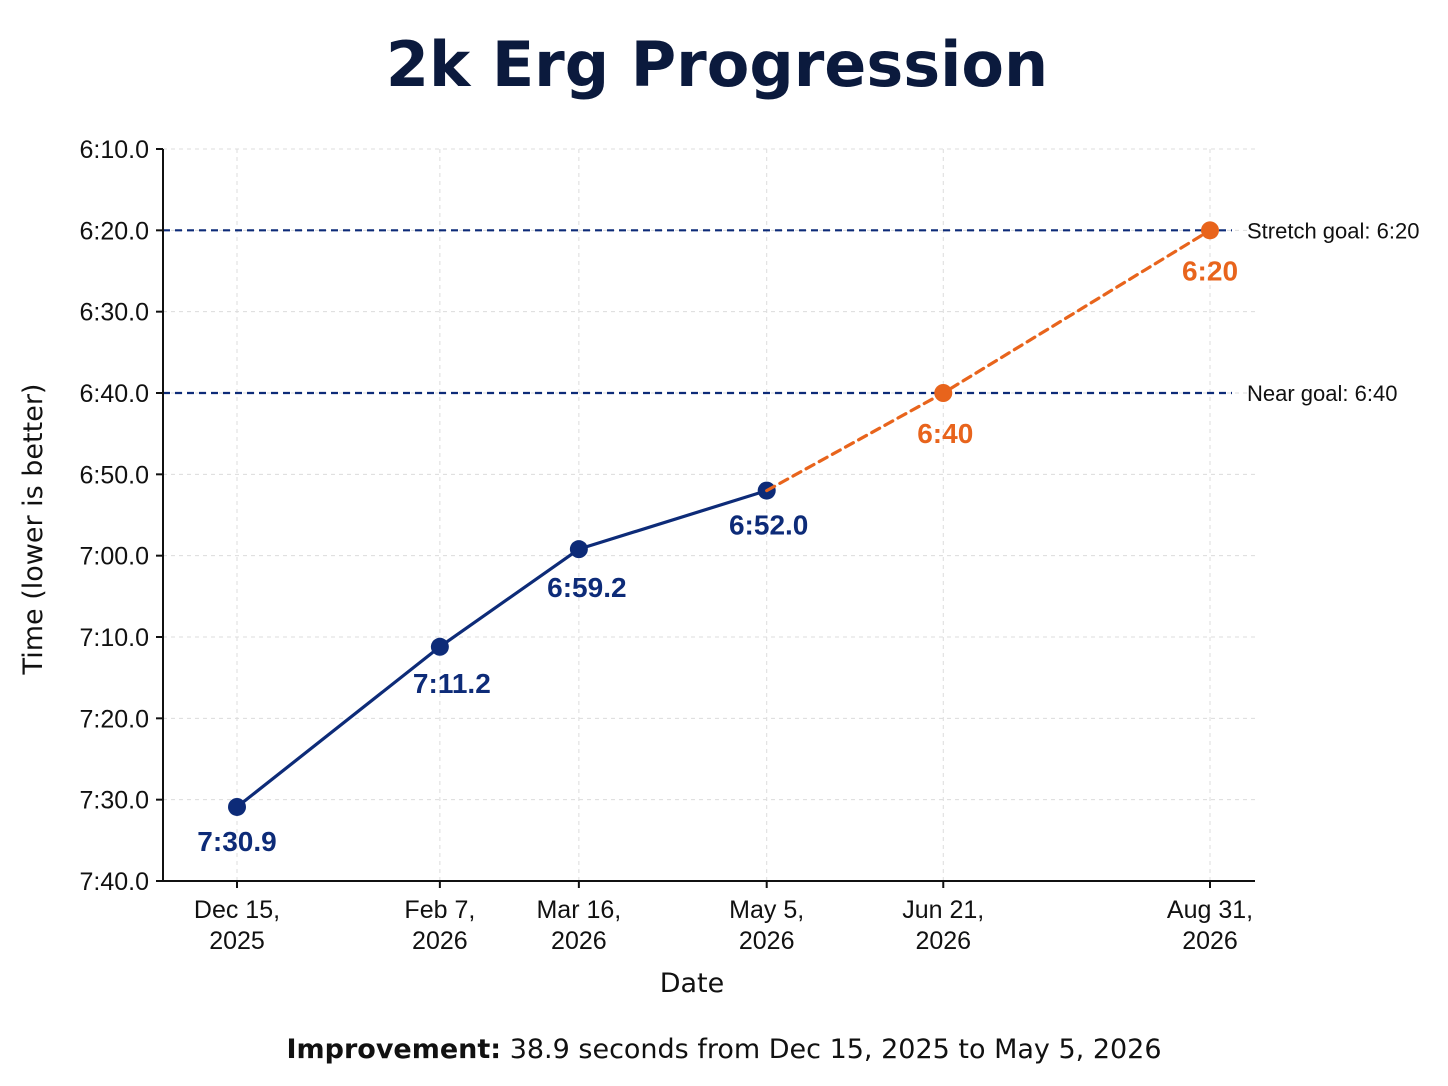 This screenshot has width=1448, height=1086. I want to click on goal-label: Stretch goal: 6:20, so click(1333, 230).